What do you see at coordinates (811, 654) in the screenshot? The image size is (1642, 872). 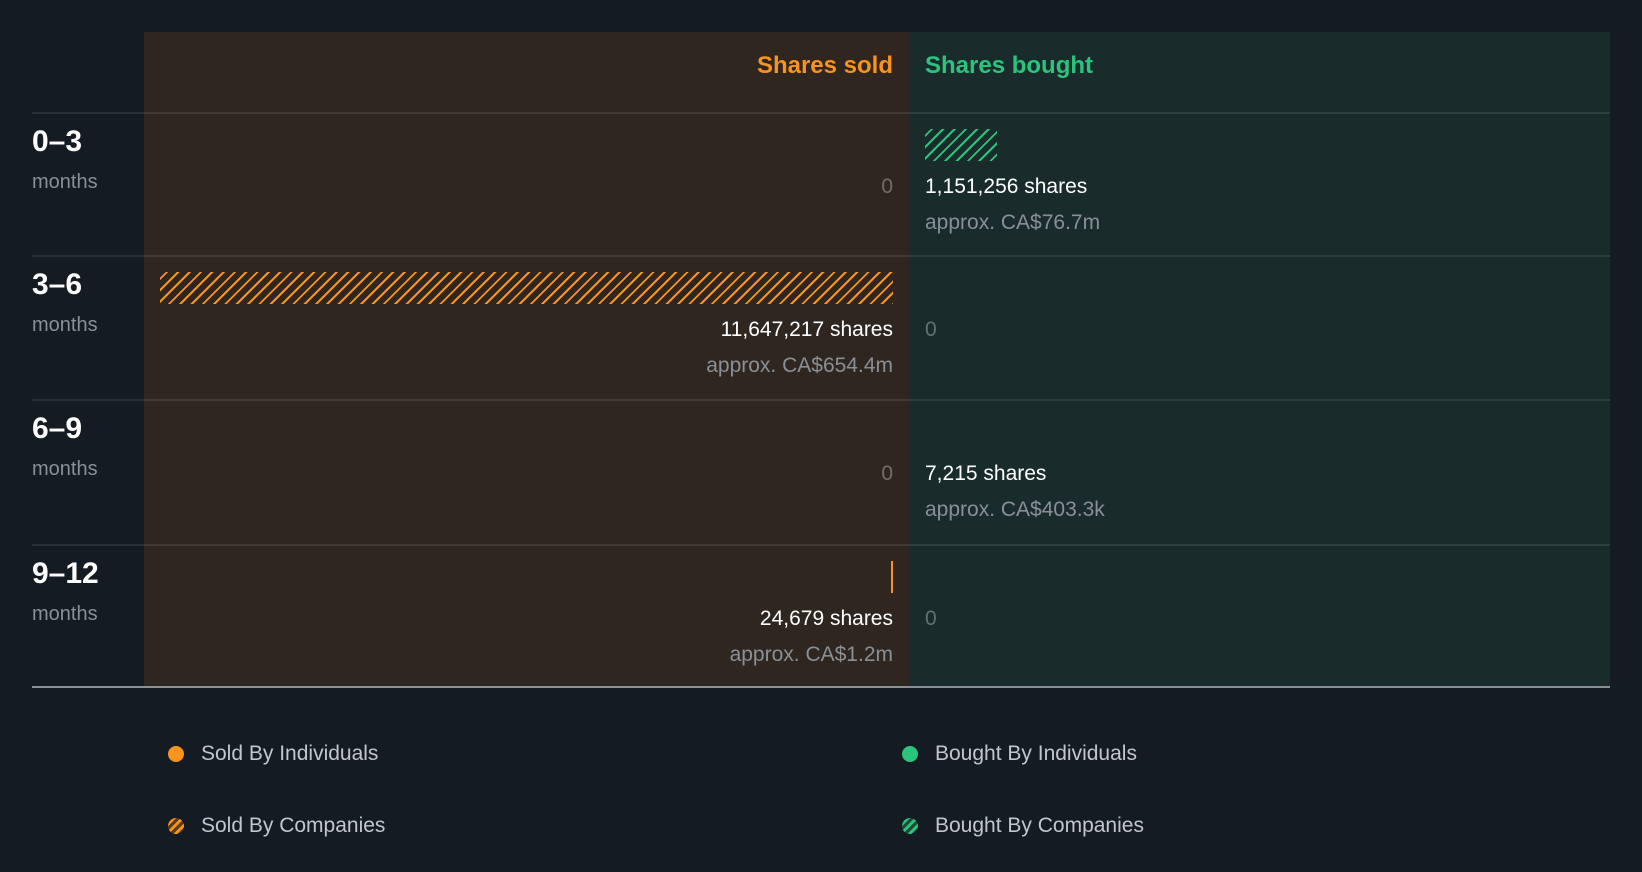 I see `sold-approx-value: approx. CA$1.2m` at bounding box center [811, 654].